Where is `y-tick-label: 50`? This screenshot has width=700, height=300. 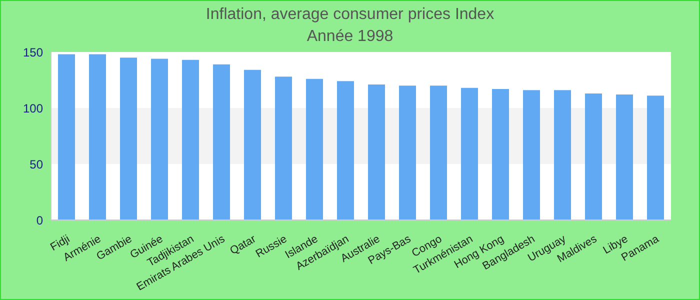
y-tick-label: 50 is located at coordinates (37, 164).